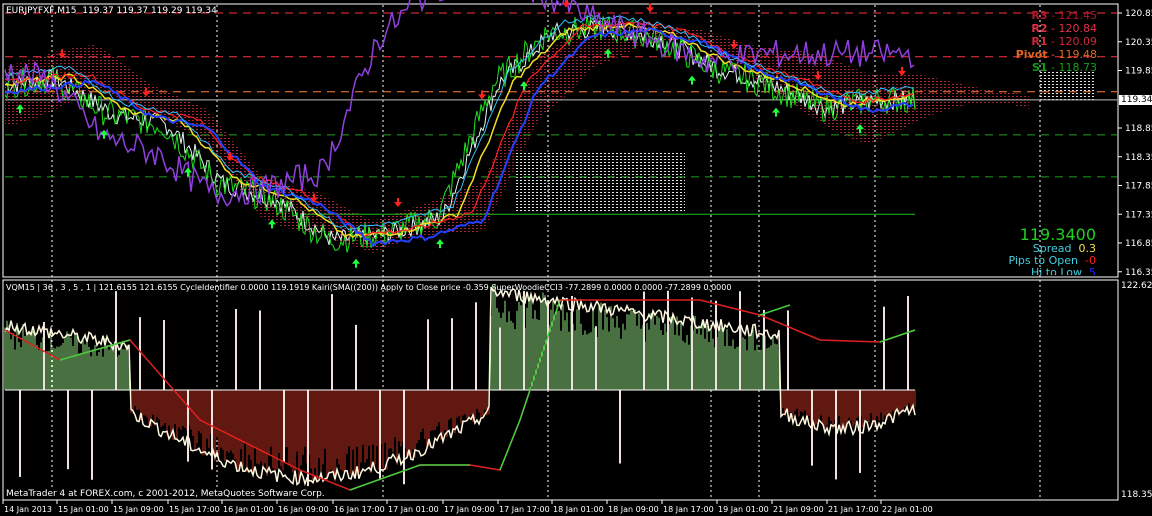  Describe the element at coordinates (1136, 286) in the screenshot. I see `indicator-axis-top: 122.623` at that location.